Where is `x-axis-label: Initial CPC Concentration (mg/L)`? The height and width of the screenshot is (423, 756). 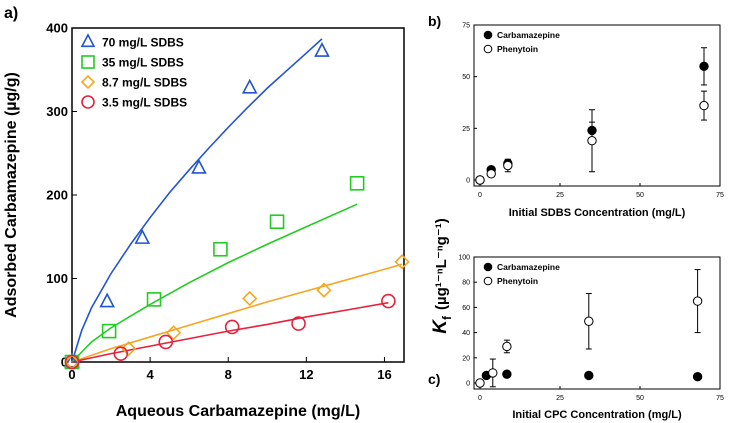 x-axis-label: Initial CPC Concentration (mg/L) is located at coordinates (597, 415).